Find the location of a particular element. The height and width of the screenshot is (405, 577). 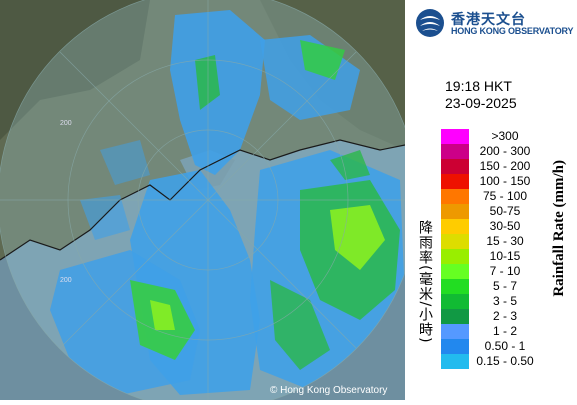

legend-row: >300 is located at coordinates (489, 136).